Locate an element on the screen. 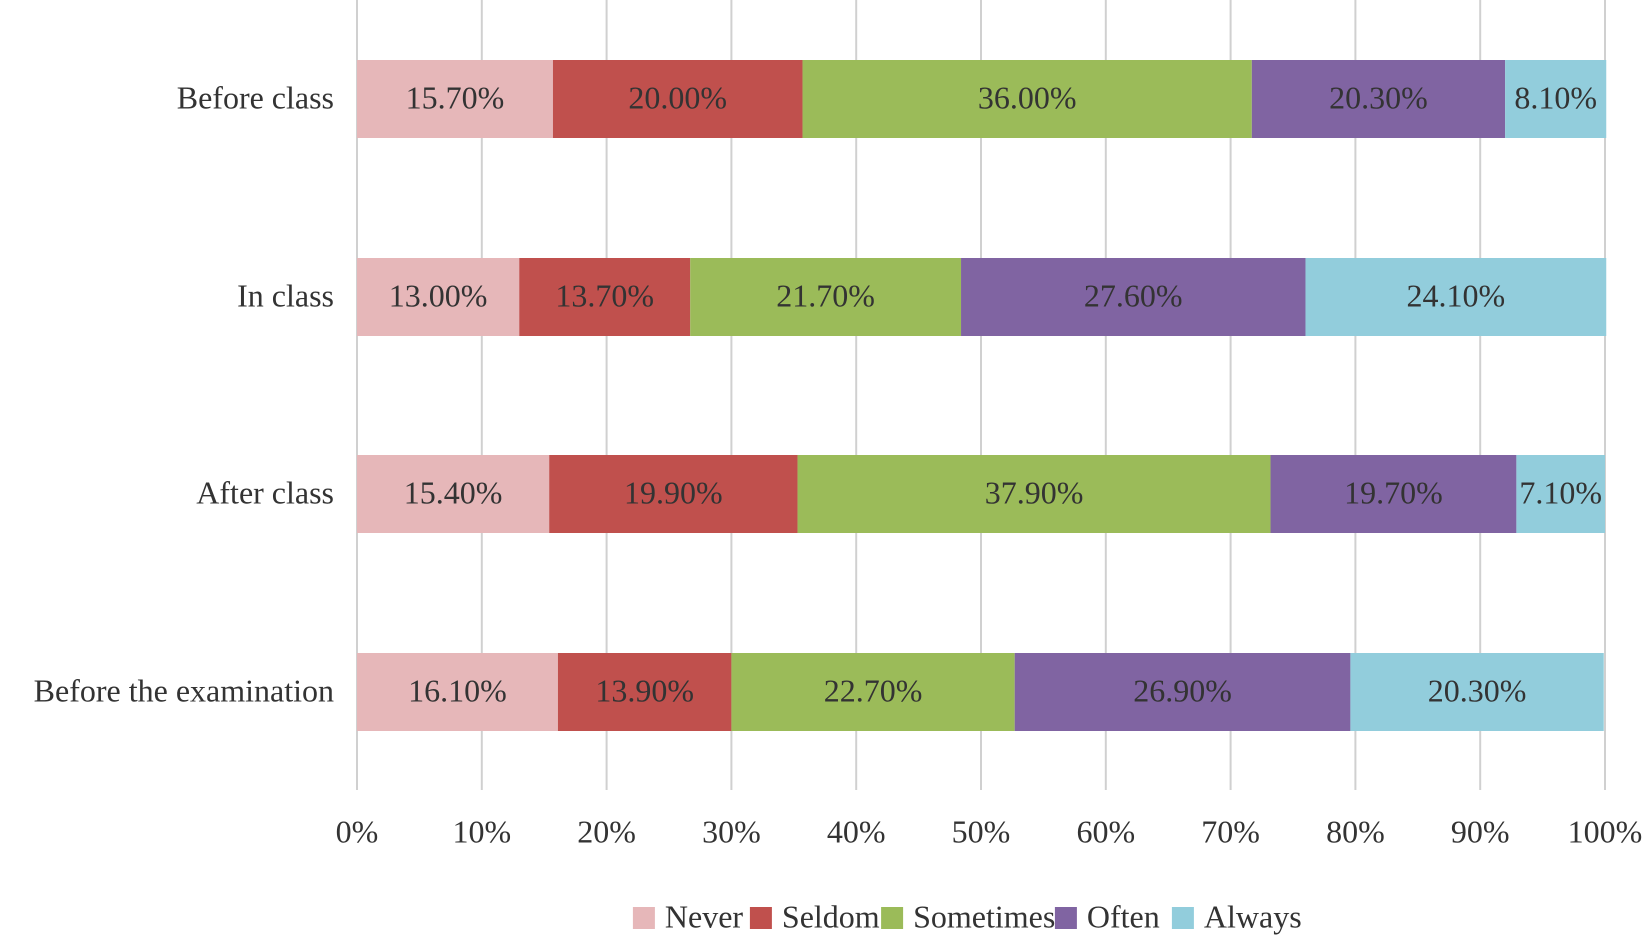  data-label-seldom-2: 19.90% is located at coordinates (673, 492).